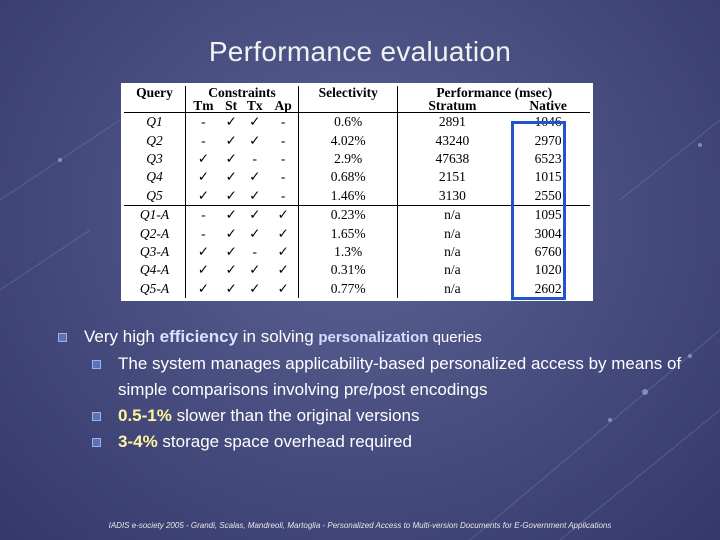  What do you see at coordinates (357, 177) in the screenshot?
I see `table-row: Q4 ✓ ✓ ✓ - 0.68% 2151 1015` at bounding box center [357, 177].